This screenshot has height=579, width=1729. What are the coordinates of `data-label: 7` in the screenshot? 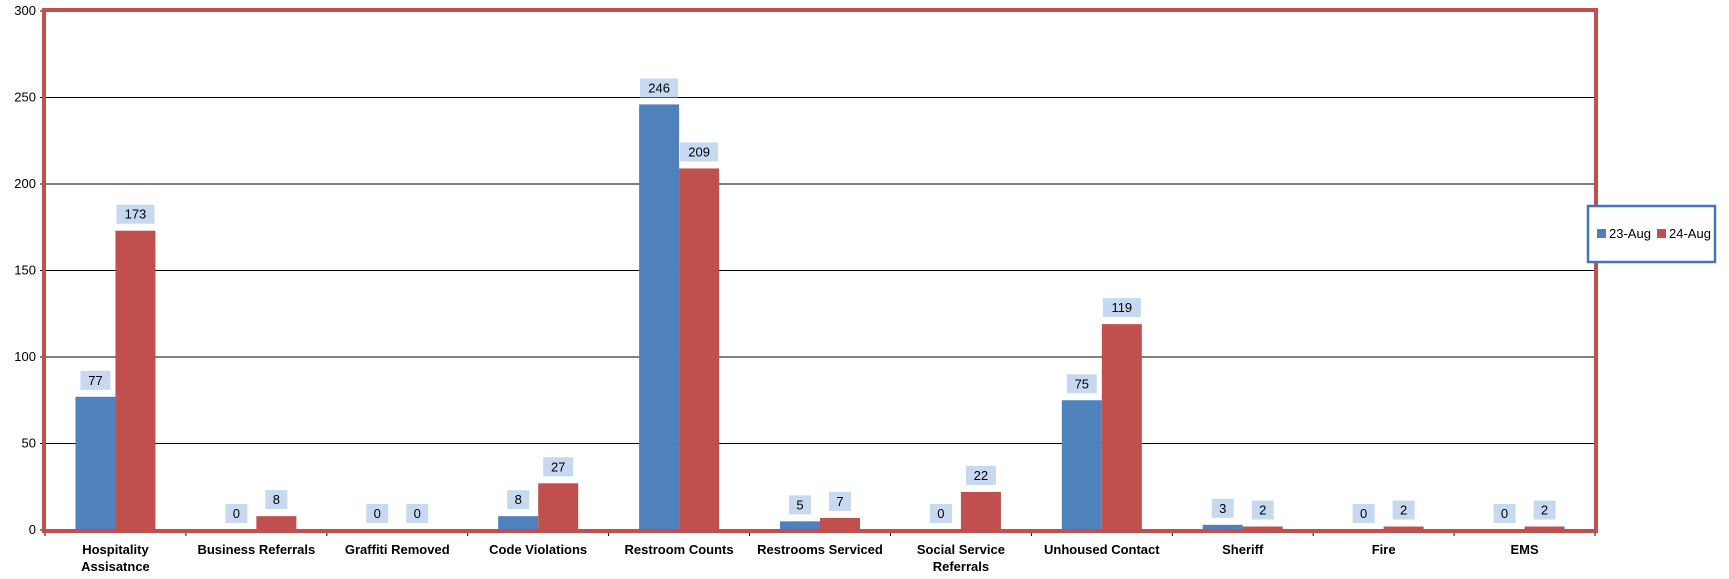 It's located at (839, 501).